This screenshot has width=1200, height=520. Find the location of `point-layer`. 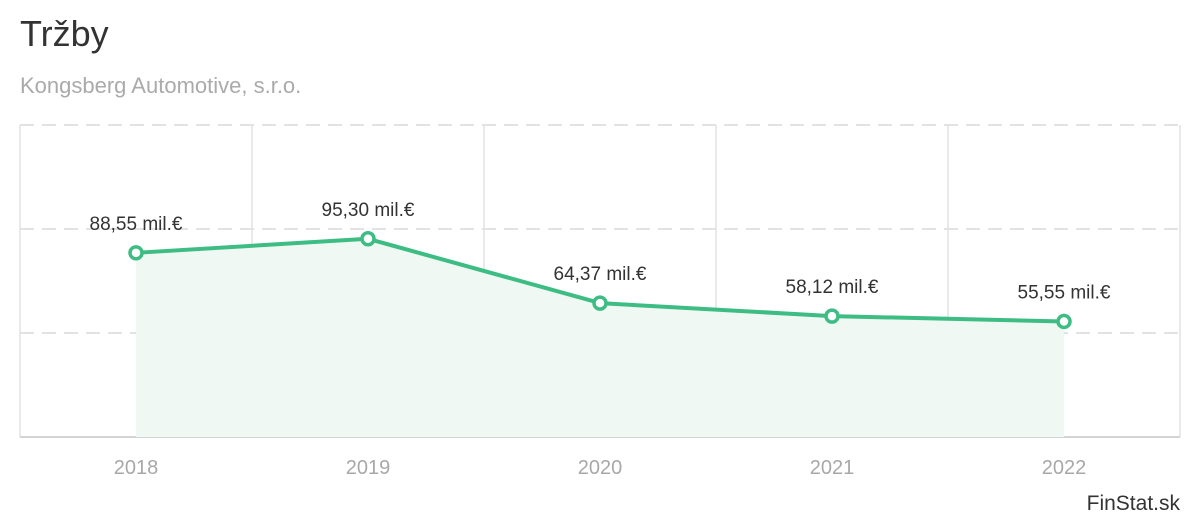

point-layer is located at coordinates (600, 280).